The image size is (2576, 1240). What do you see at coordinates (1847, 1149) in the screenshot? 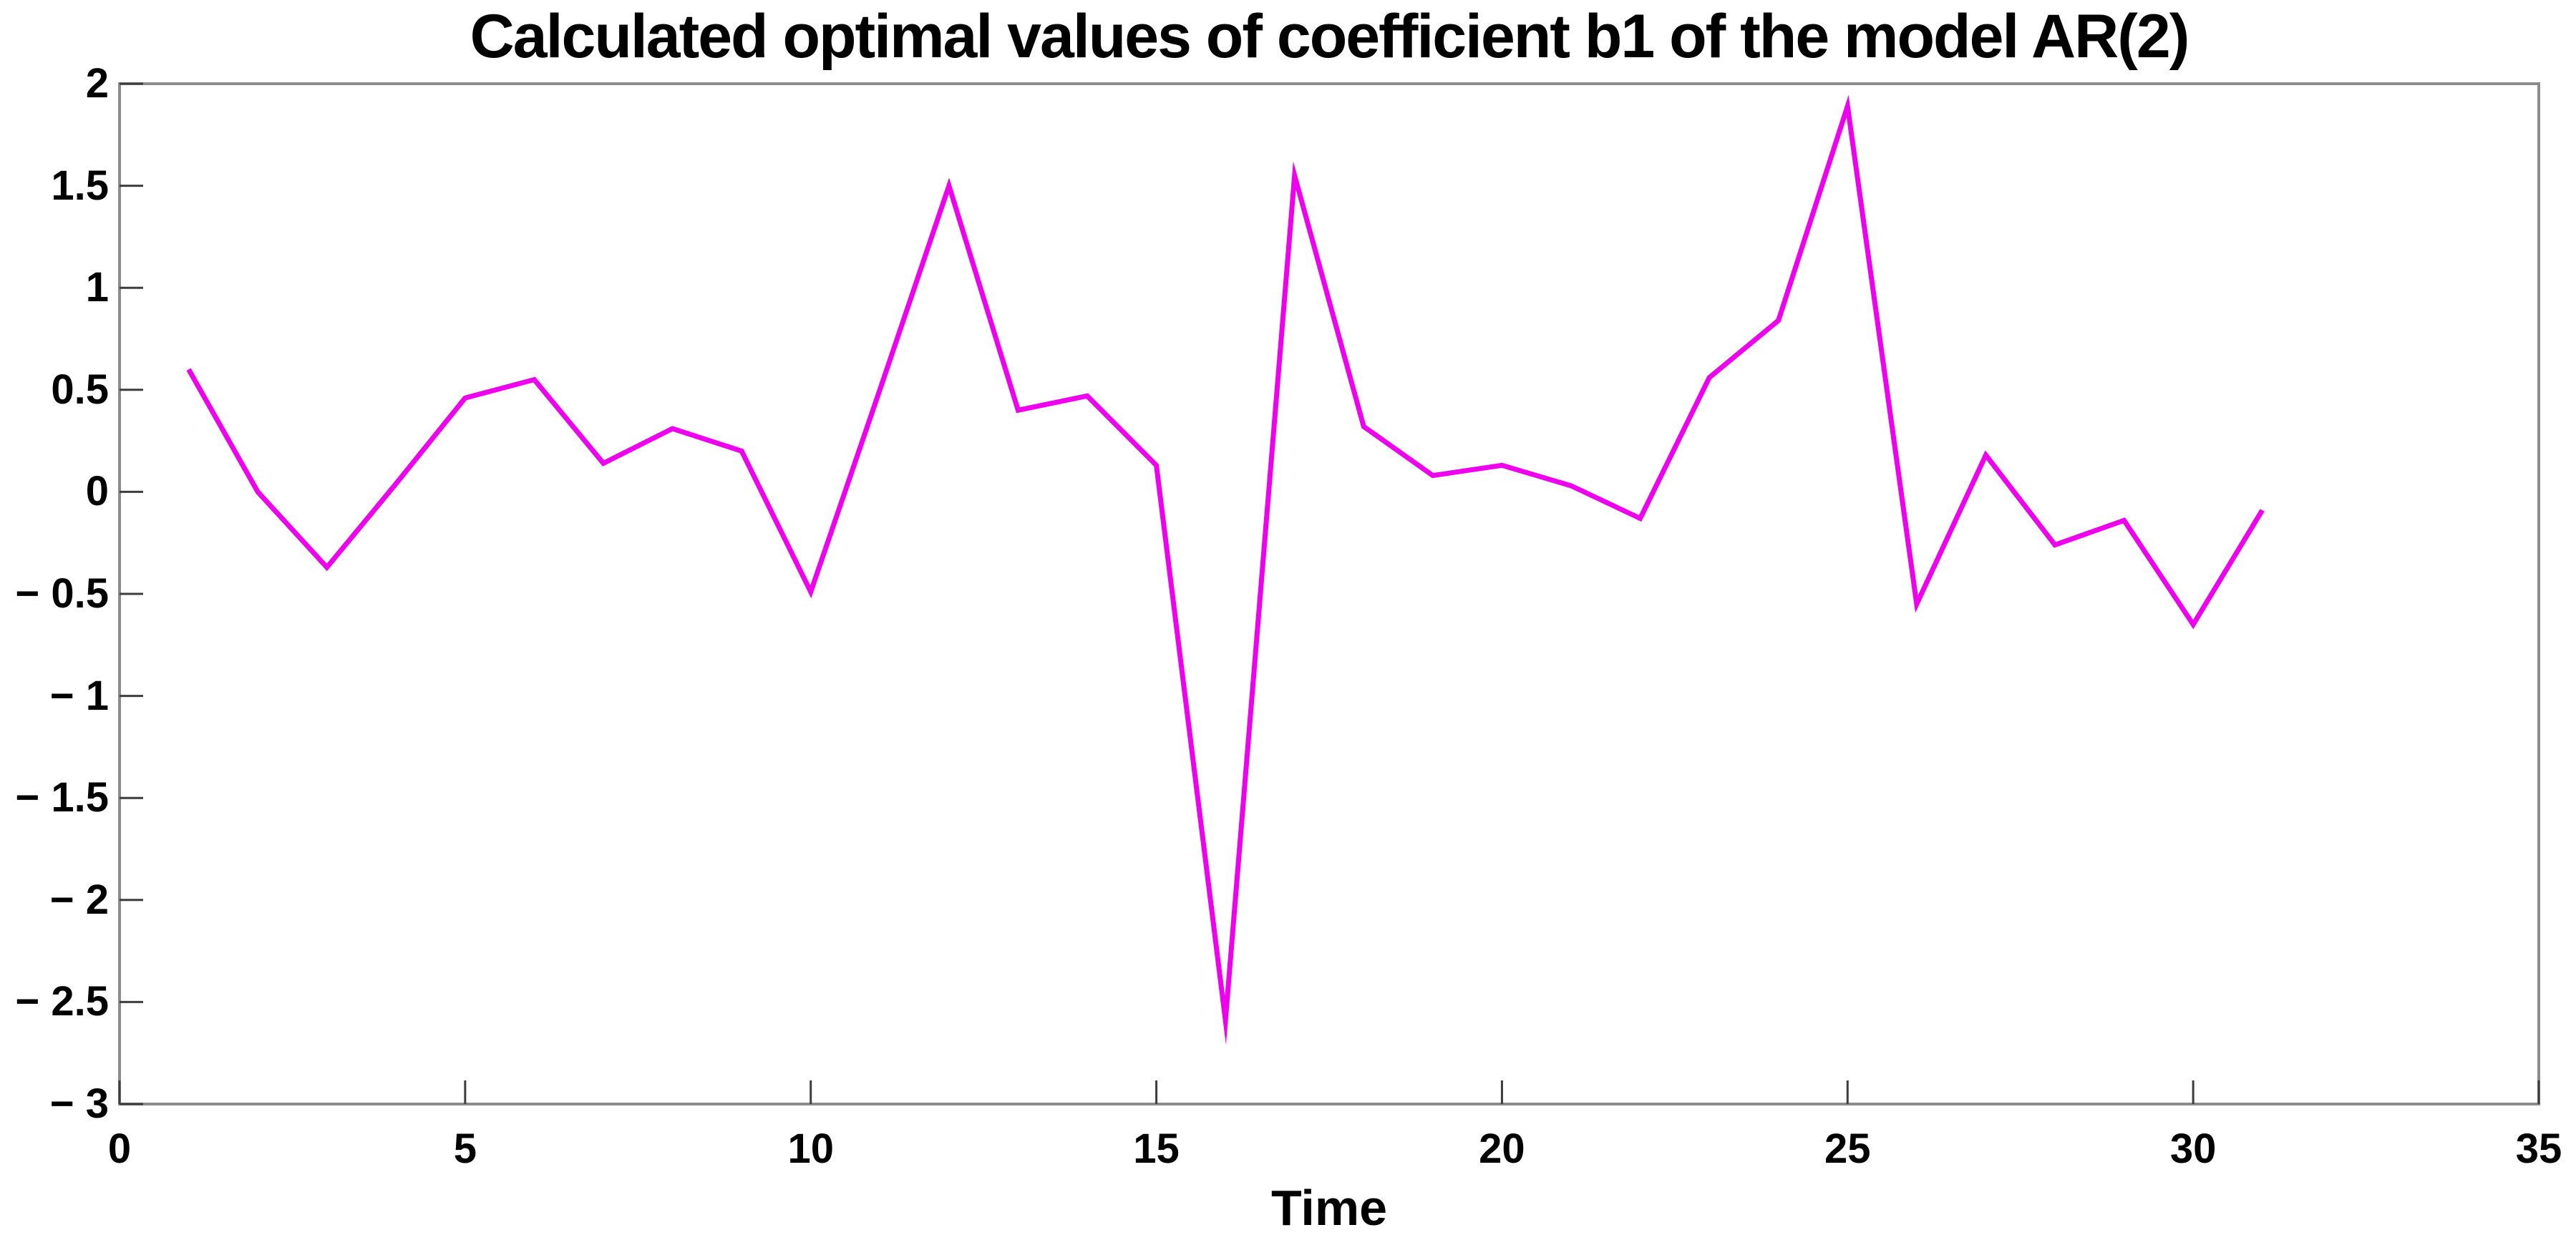
I see `x-tick-label: 25` at bounding box center [1847, 1149].